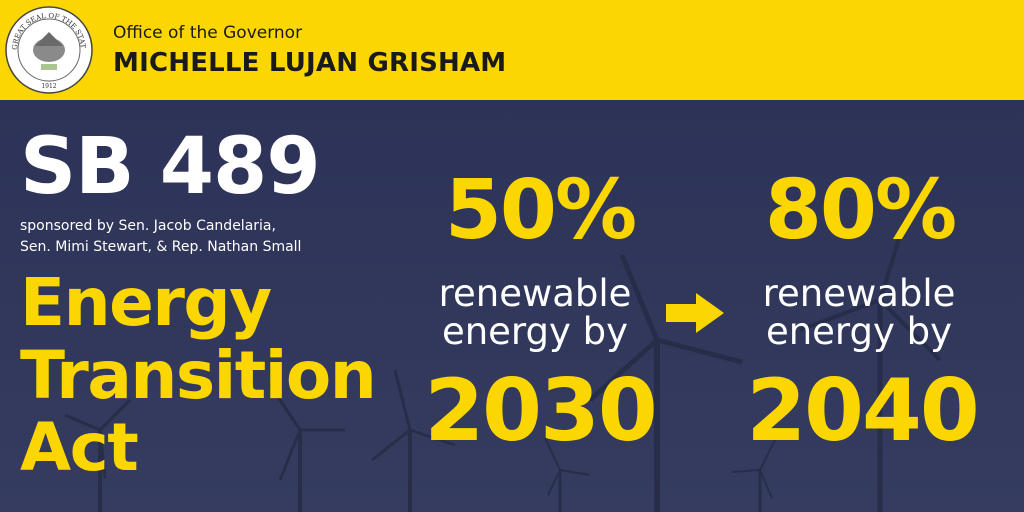 Image resolution: width=1024 pixels, height=512 pixels. I want to click on arrow-right-icon, so click(695, 313).